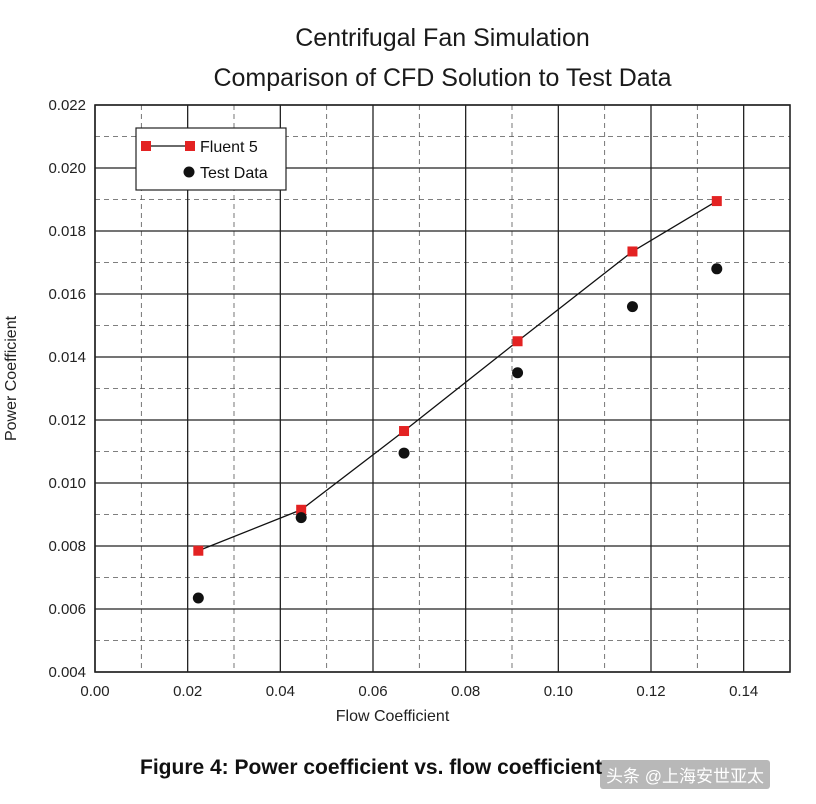 The width and height of the screenshot is (816, 804). Describe the element at coordinates (685, 774) in the screenshot. I see `watermark: 头条 @上海安世亚太` at that location.